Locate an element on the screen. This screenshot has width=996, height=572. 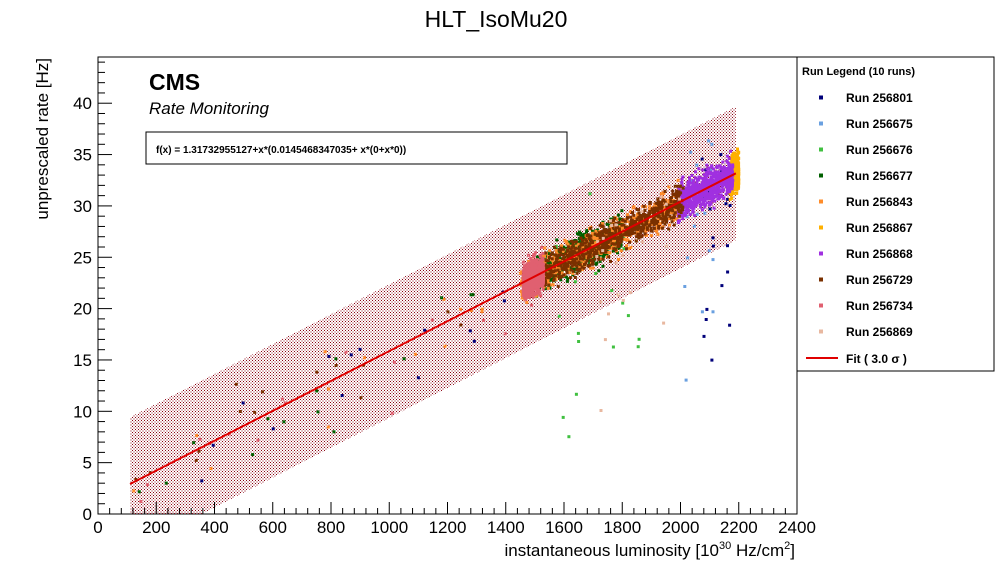
legend-label: Run 256676 is located at coordinates (879, 150).